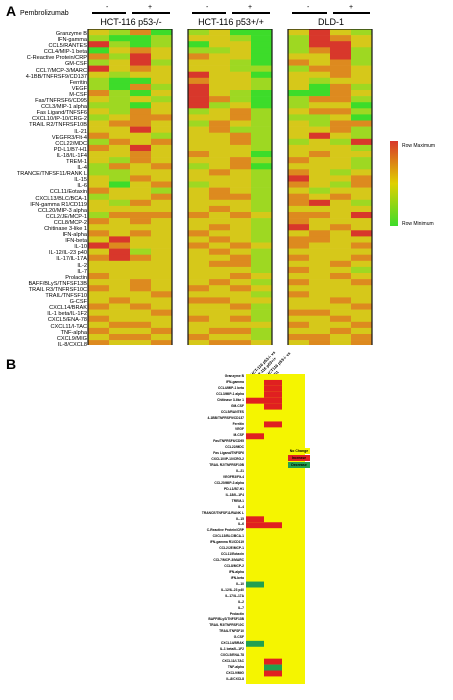 The width and height of the screenshot is (453, 700). Describe the element at coordinates (72, 40) in the screenshot. I see `heatmap-row-label: IFN-gamma` at that location.